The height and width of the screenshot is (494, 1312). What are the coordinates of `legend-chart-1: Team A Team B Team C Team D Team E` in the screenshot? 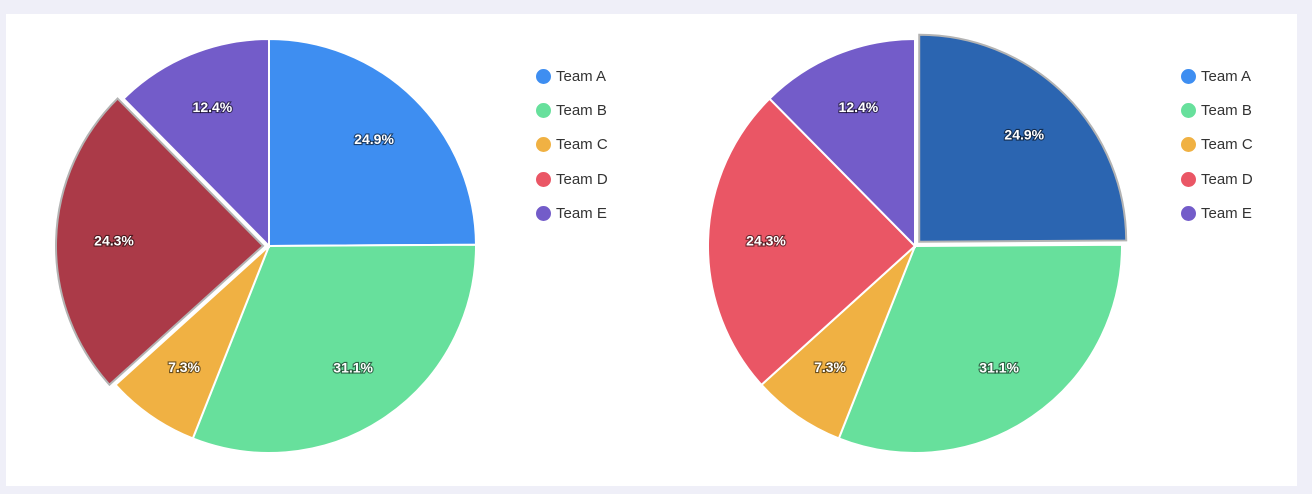 It's located at (572, 144).